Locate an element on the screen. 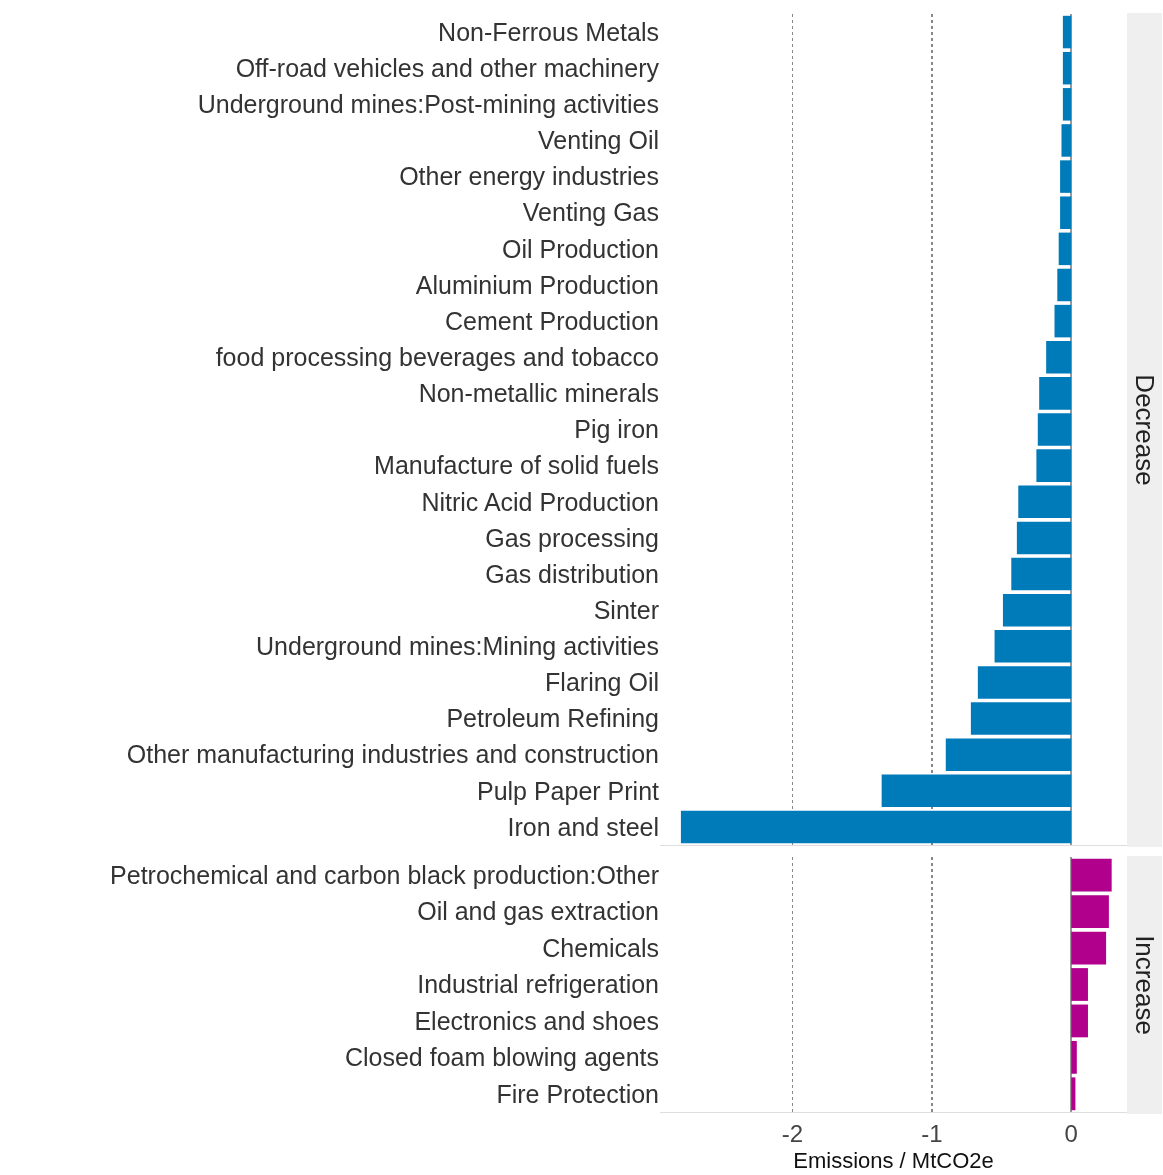 This screenshot has width=1163, height=1175. y-tick-label: Electronics and shoes is located at coordinates (536, 1020).